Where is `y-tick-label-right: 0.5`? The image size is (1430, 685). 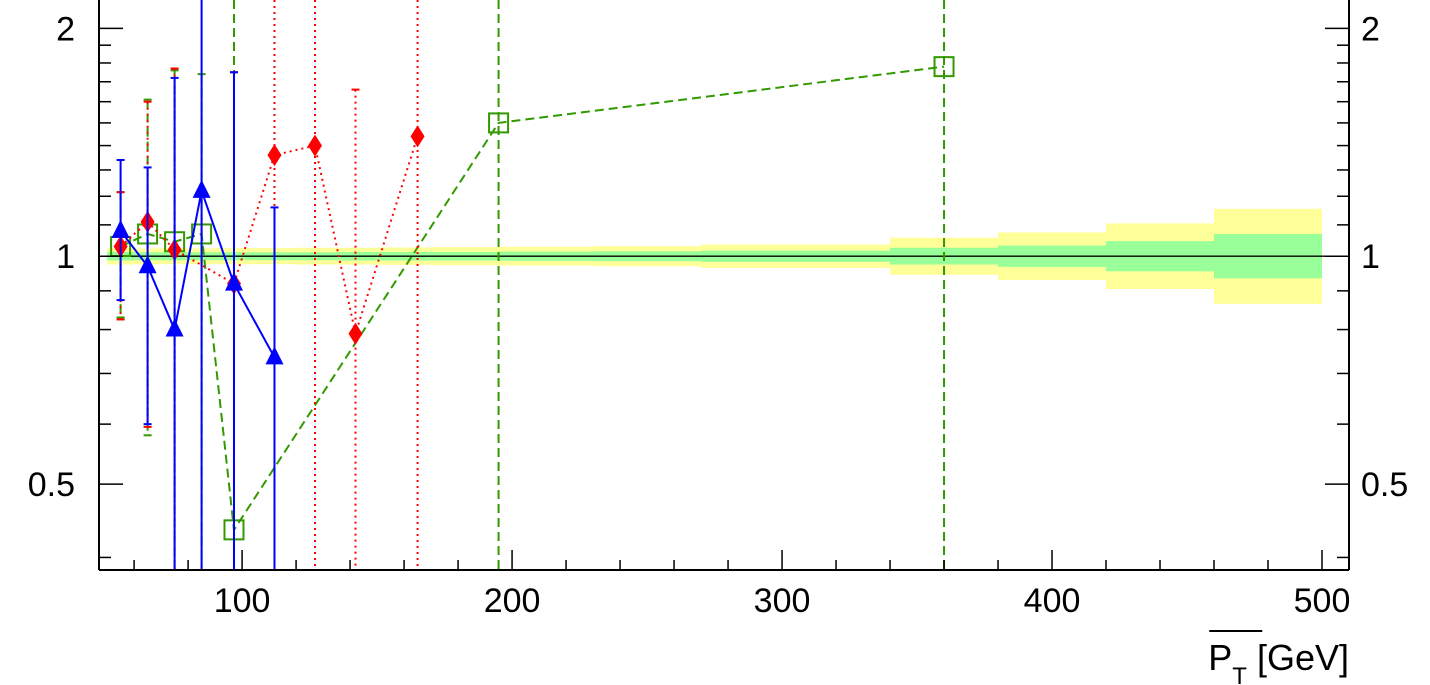 y-tick-label-right: 0.5 is located at coordinates (1384, 485).